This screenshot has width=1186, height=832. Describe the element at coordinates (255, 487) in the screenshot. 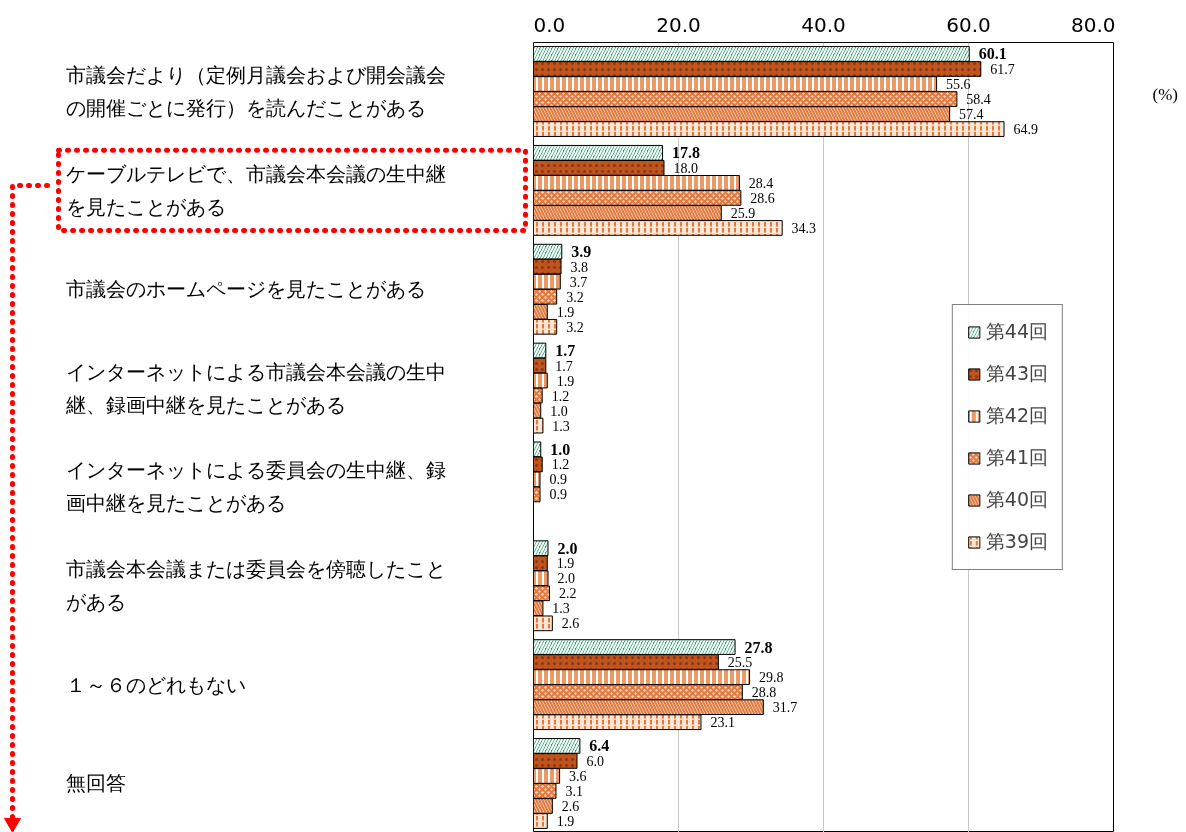

I see `y-tick-label: インターネットによる委員会の生中継、録画中継を見たことがある` at that location.